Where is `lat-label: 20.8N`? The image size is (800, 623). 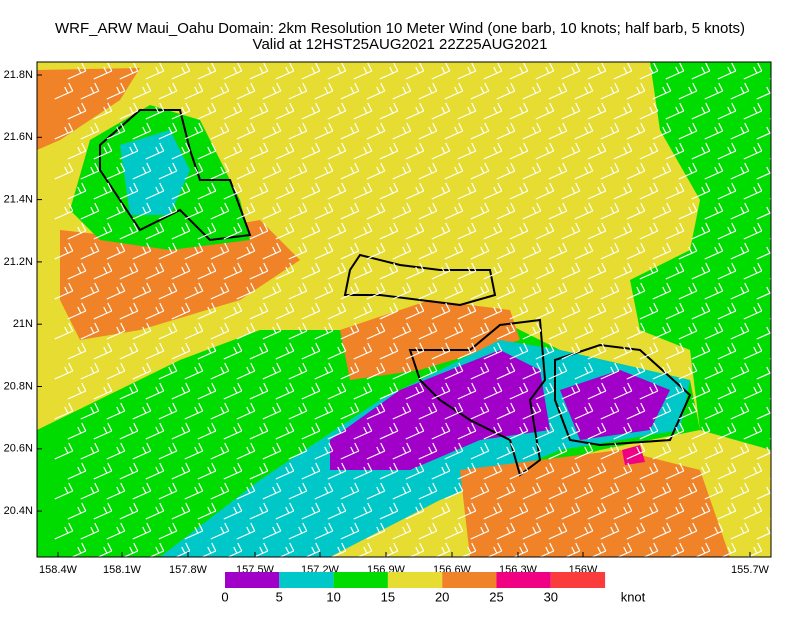 lat-label: 20.8N is located at coordinates (18, 386).